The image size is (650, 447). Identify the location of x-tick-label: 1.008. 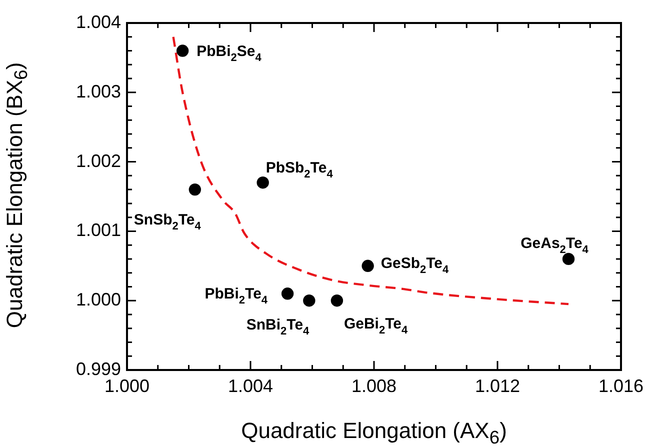
(374, 386).